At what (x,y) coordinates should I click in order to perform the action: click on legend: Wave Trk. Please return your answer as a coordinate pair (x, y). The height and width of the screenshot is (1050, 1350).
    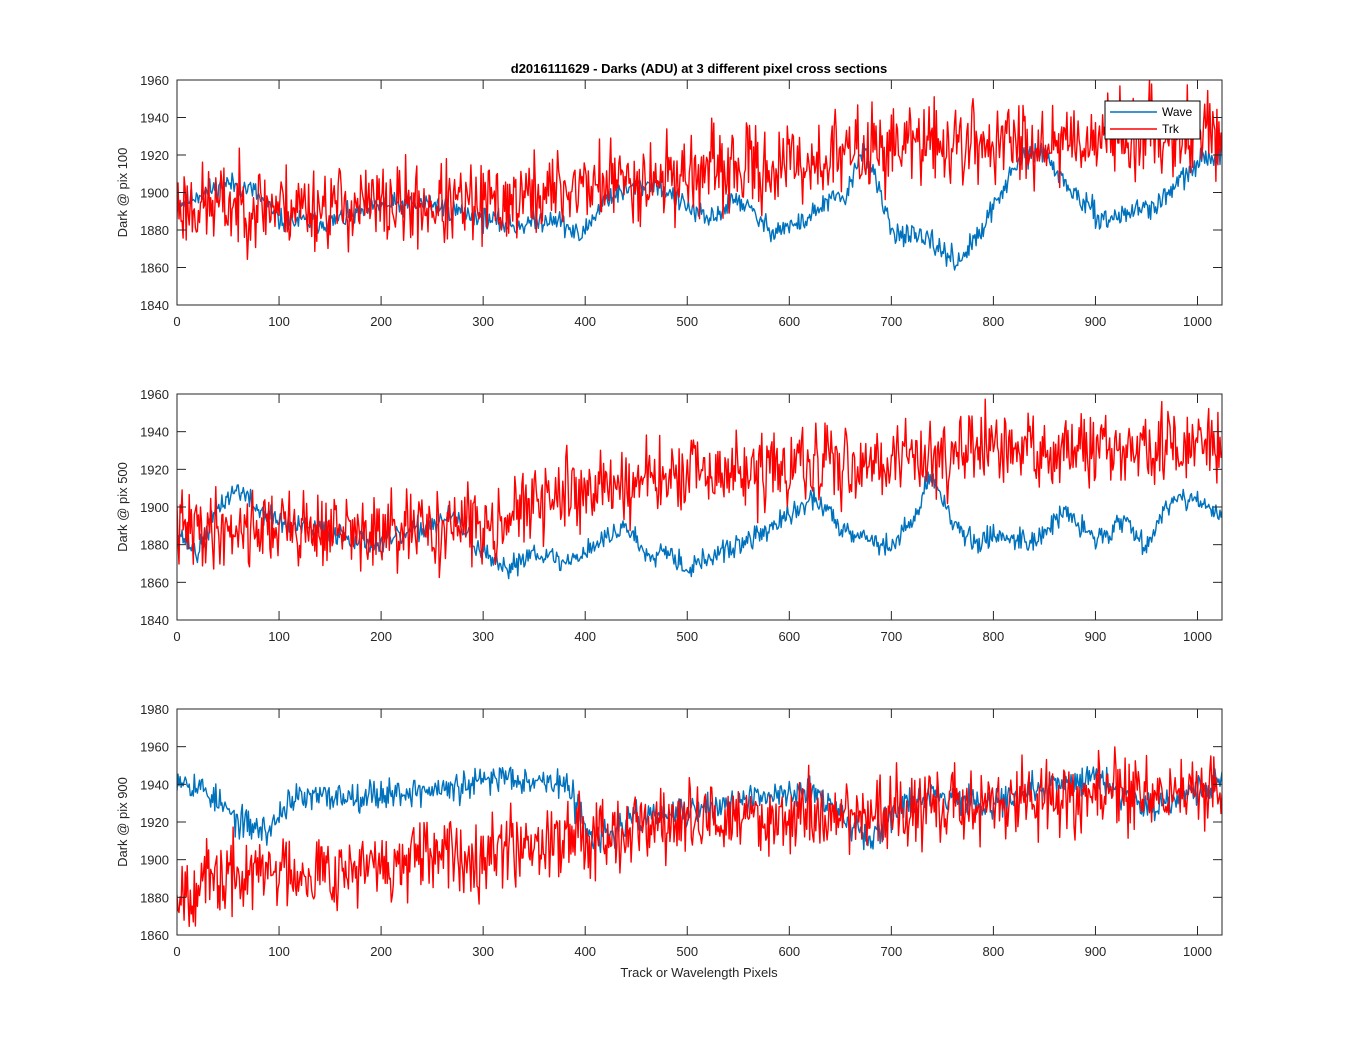
    Looking at the image, I should click on (1152, 120).